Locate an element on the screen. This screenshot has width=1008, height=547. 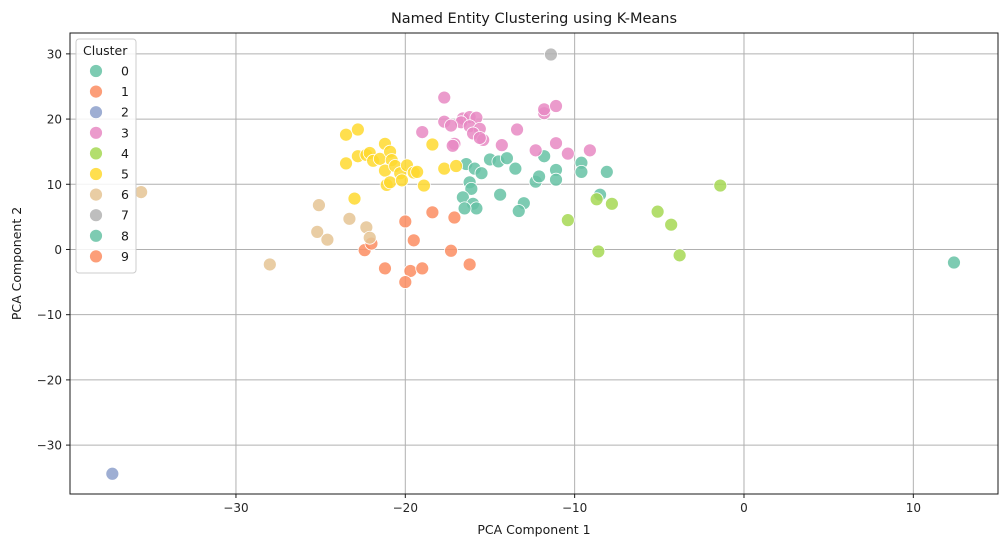
x-axis-label: PCA Component 1 is located at coordinates (533, 529).